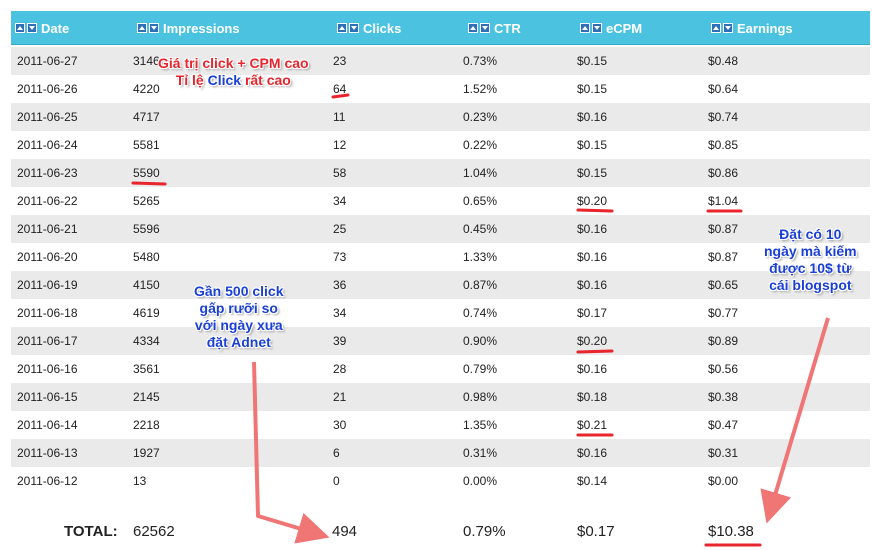 The width and height of the screenshot is (872, 550). What do you see at coordinates (440, 341) in the screenshot?
I see `table-row: 2011-06-17 4334 39 0.90% $0.20 $0.89` at bounding box center [440, 341].